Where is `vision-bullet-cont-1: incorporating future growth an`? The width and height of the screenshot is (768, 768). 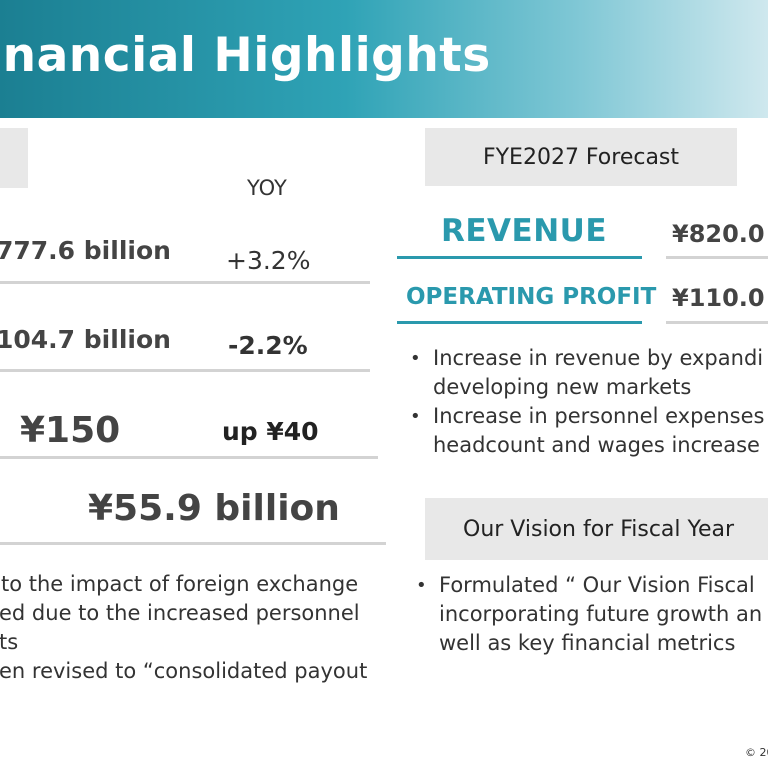 vision-bullet-cont-1: incorporating future growth an is located at coordinates (600, 614).